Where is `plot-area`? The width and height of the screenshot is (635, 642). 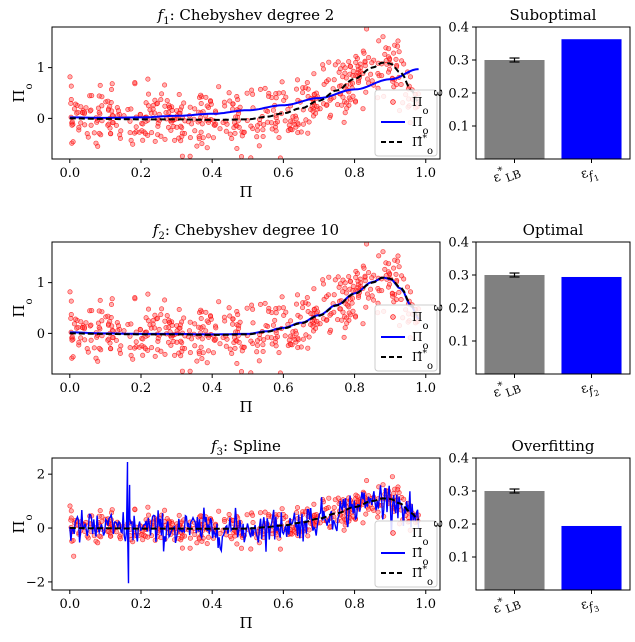
plot-area is located at coordinates (244, 522).